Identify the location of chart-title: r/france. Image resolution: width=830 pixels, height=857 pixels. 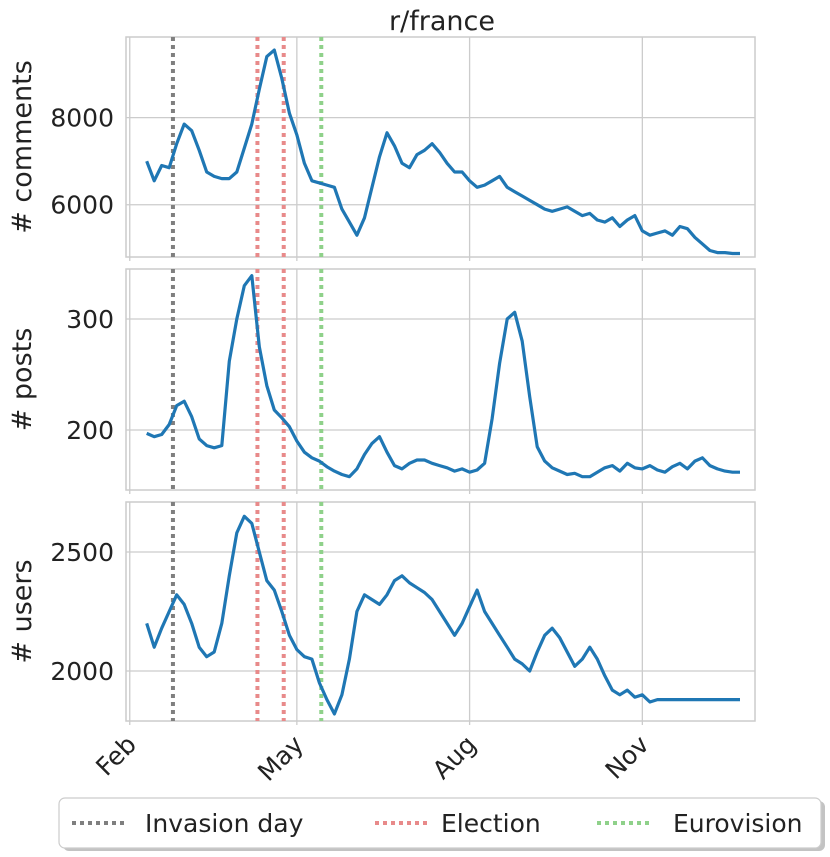
(442, 21).